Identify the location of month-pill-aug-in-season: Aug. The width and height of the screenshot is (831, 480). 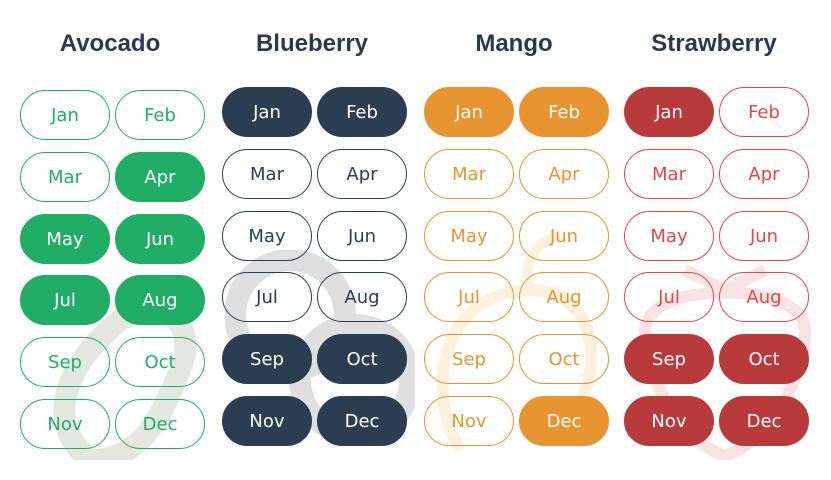
(160, 300).